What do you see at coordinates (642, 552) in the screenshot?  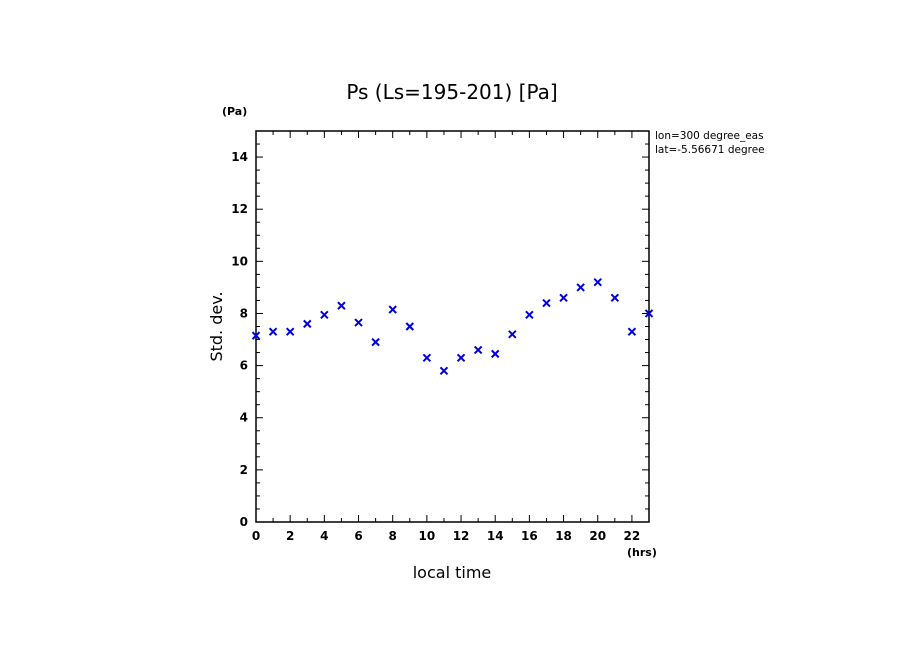 I see `x-axis-unit: (hrs)` at bounding box center [642, 552].